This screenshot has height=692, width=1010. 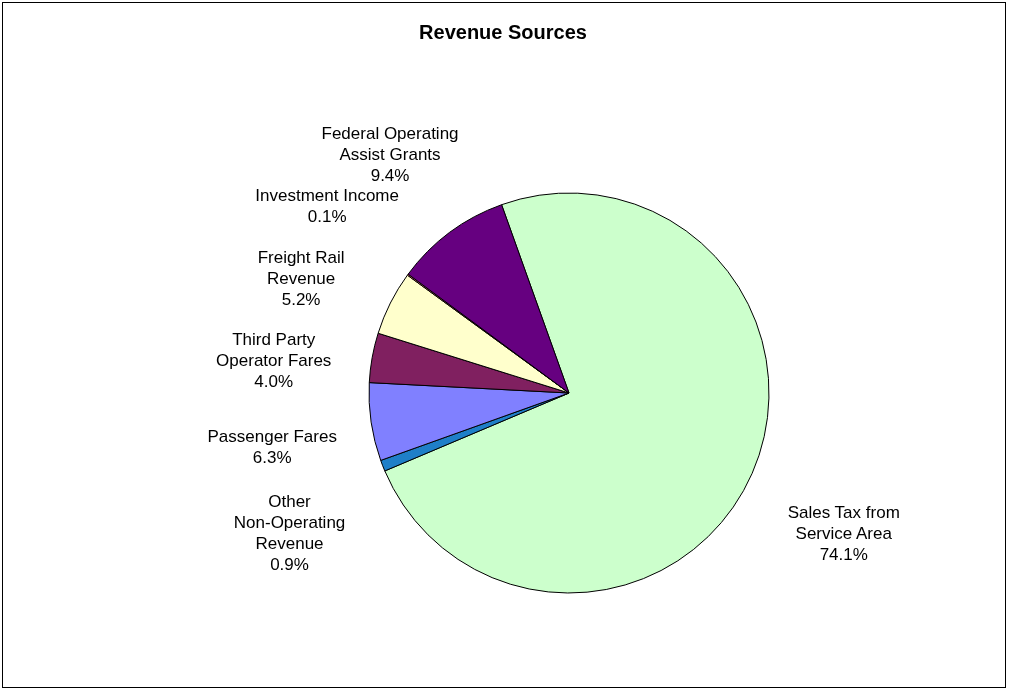 What do you see at coordinates (327, 217) in the screenshot?
I see `data-label: 0.1%` at bounding box center [327, 217].